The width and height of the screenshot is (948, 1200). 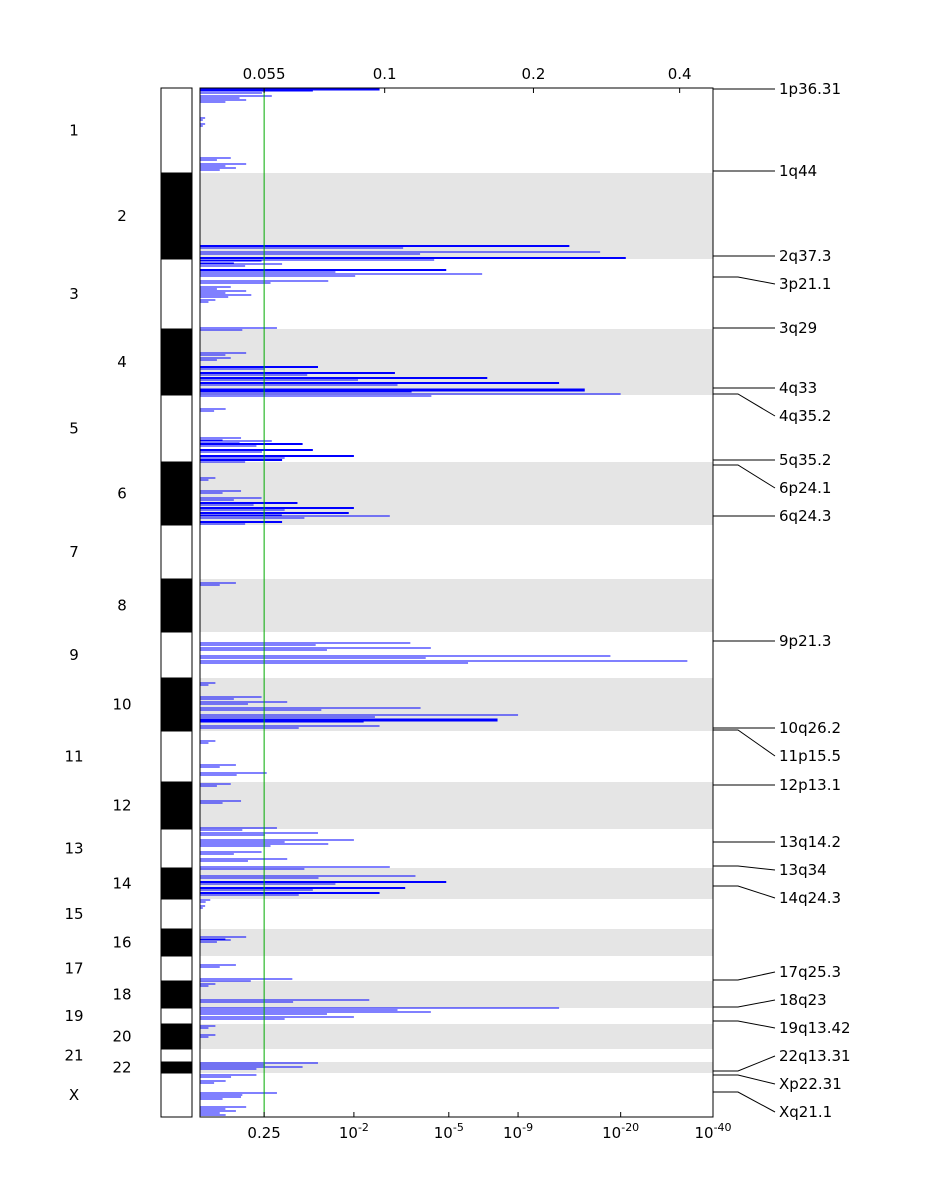 What do you see at coordinates (73, 914) in the screenshot?
I see `chromosome-label: 15` at bounding box center [73, 914].